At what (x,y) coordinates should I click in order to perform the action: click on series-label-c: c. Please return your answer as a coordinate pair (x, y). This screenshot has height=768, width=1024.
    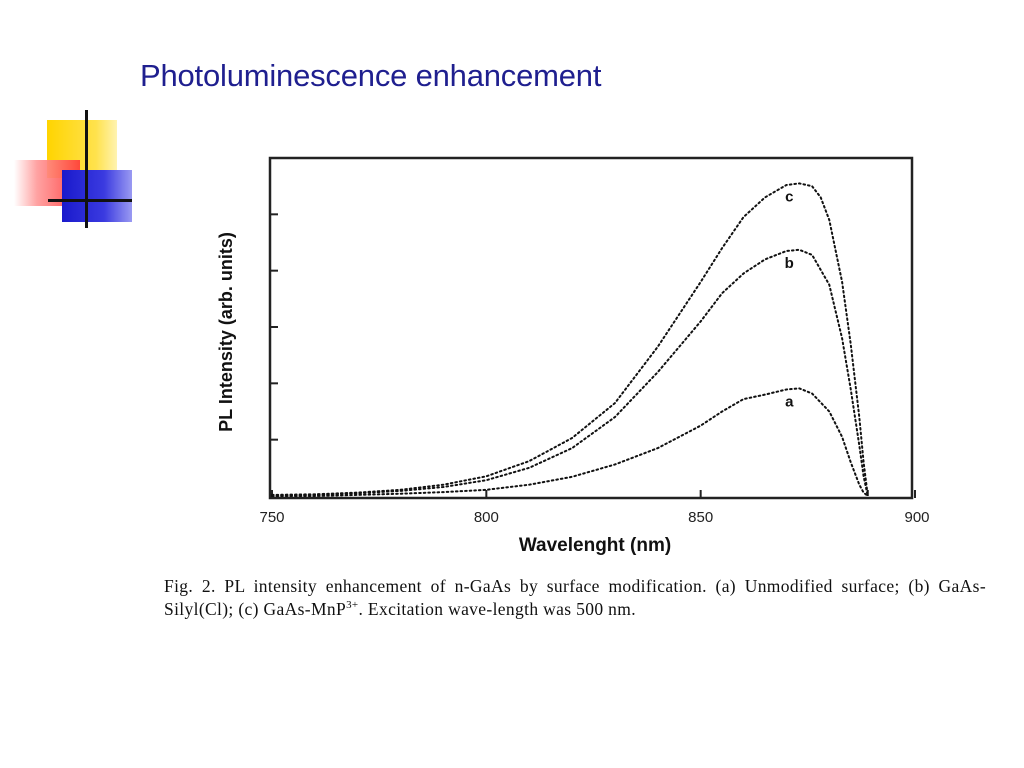
    Looking at the image, I should click on (789, 196).